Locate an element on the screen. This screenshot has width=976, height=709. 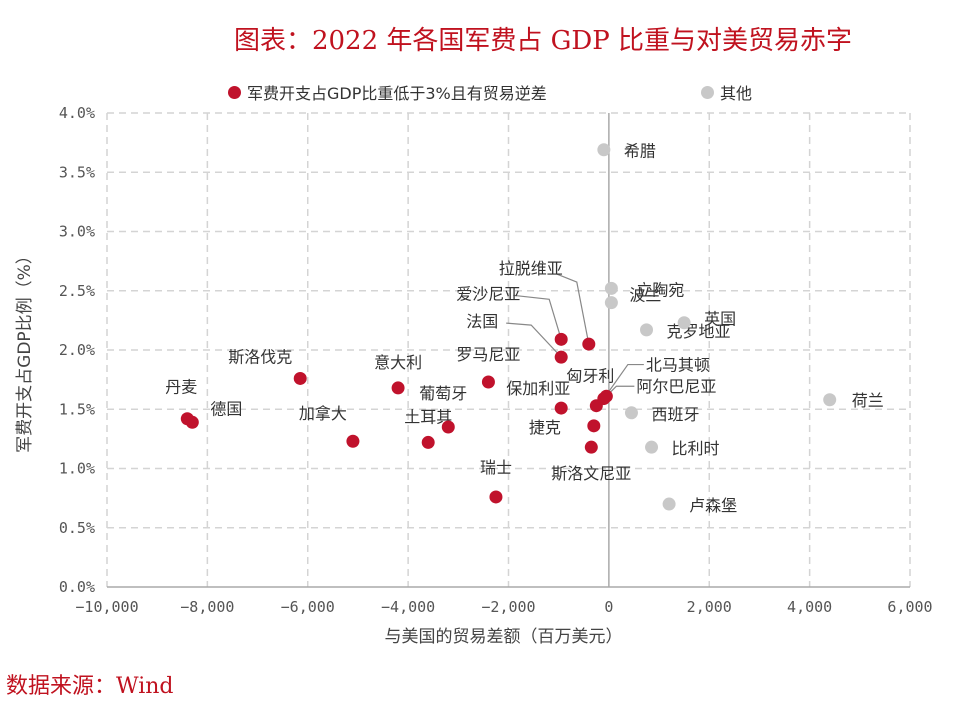
point-label: 瑞士 is located at coordinates (496, 467).